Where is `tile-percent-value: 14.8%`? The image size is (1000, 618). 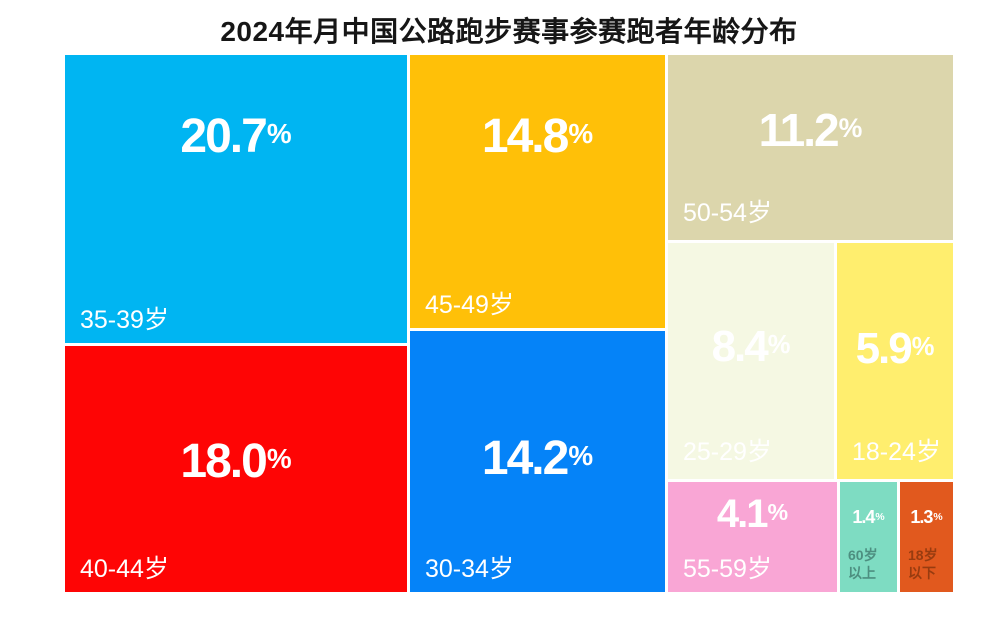 tile-percent-value: 14.8% is located at coordinates (537, 136).